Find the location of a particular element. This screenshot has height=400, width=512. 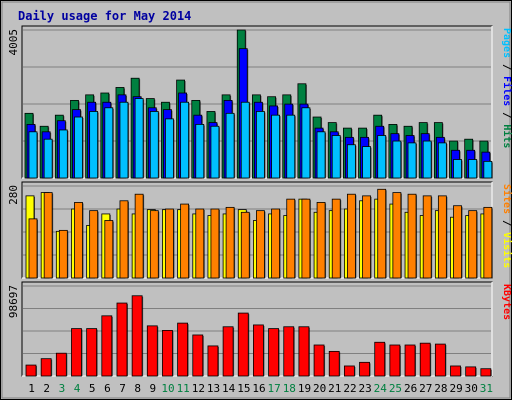

x-tick-label: 11 is located at coordinates (183, 388).